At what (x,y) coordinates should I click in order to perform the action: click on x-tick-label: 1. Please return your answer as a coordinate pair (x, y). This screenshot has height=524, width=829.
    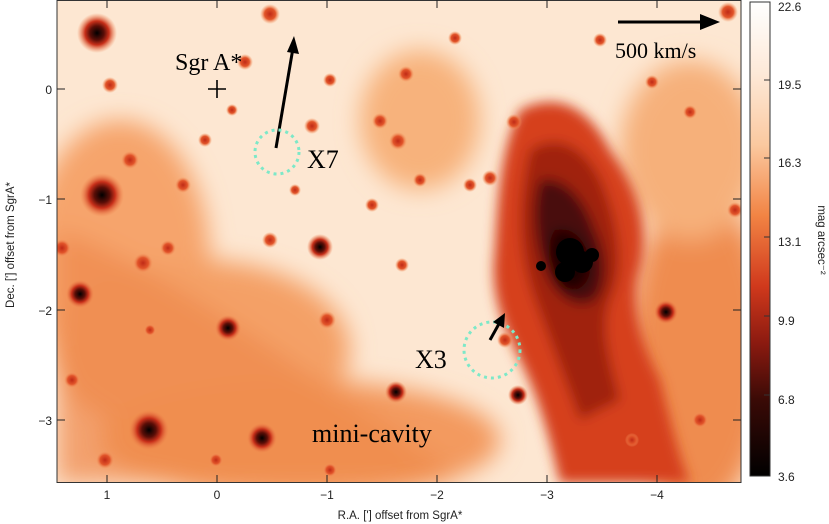
    Looking at the image, I should click on (107, 495).